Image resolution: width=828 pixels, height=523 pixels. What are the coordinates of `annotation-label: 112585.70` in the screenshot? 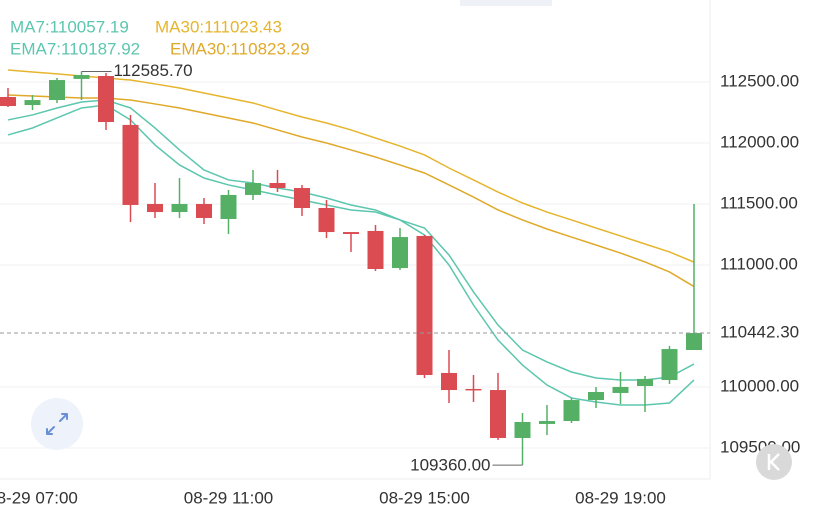 It's located at (153, 70).